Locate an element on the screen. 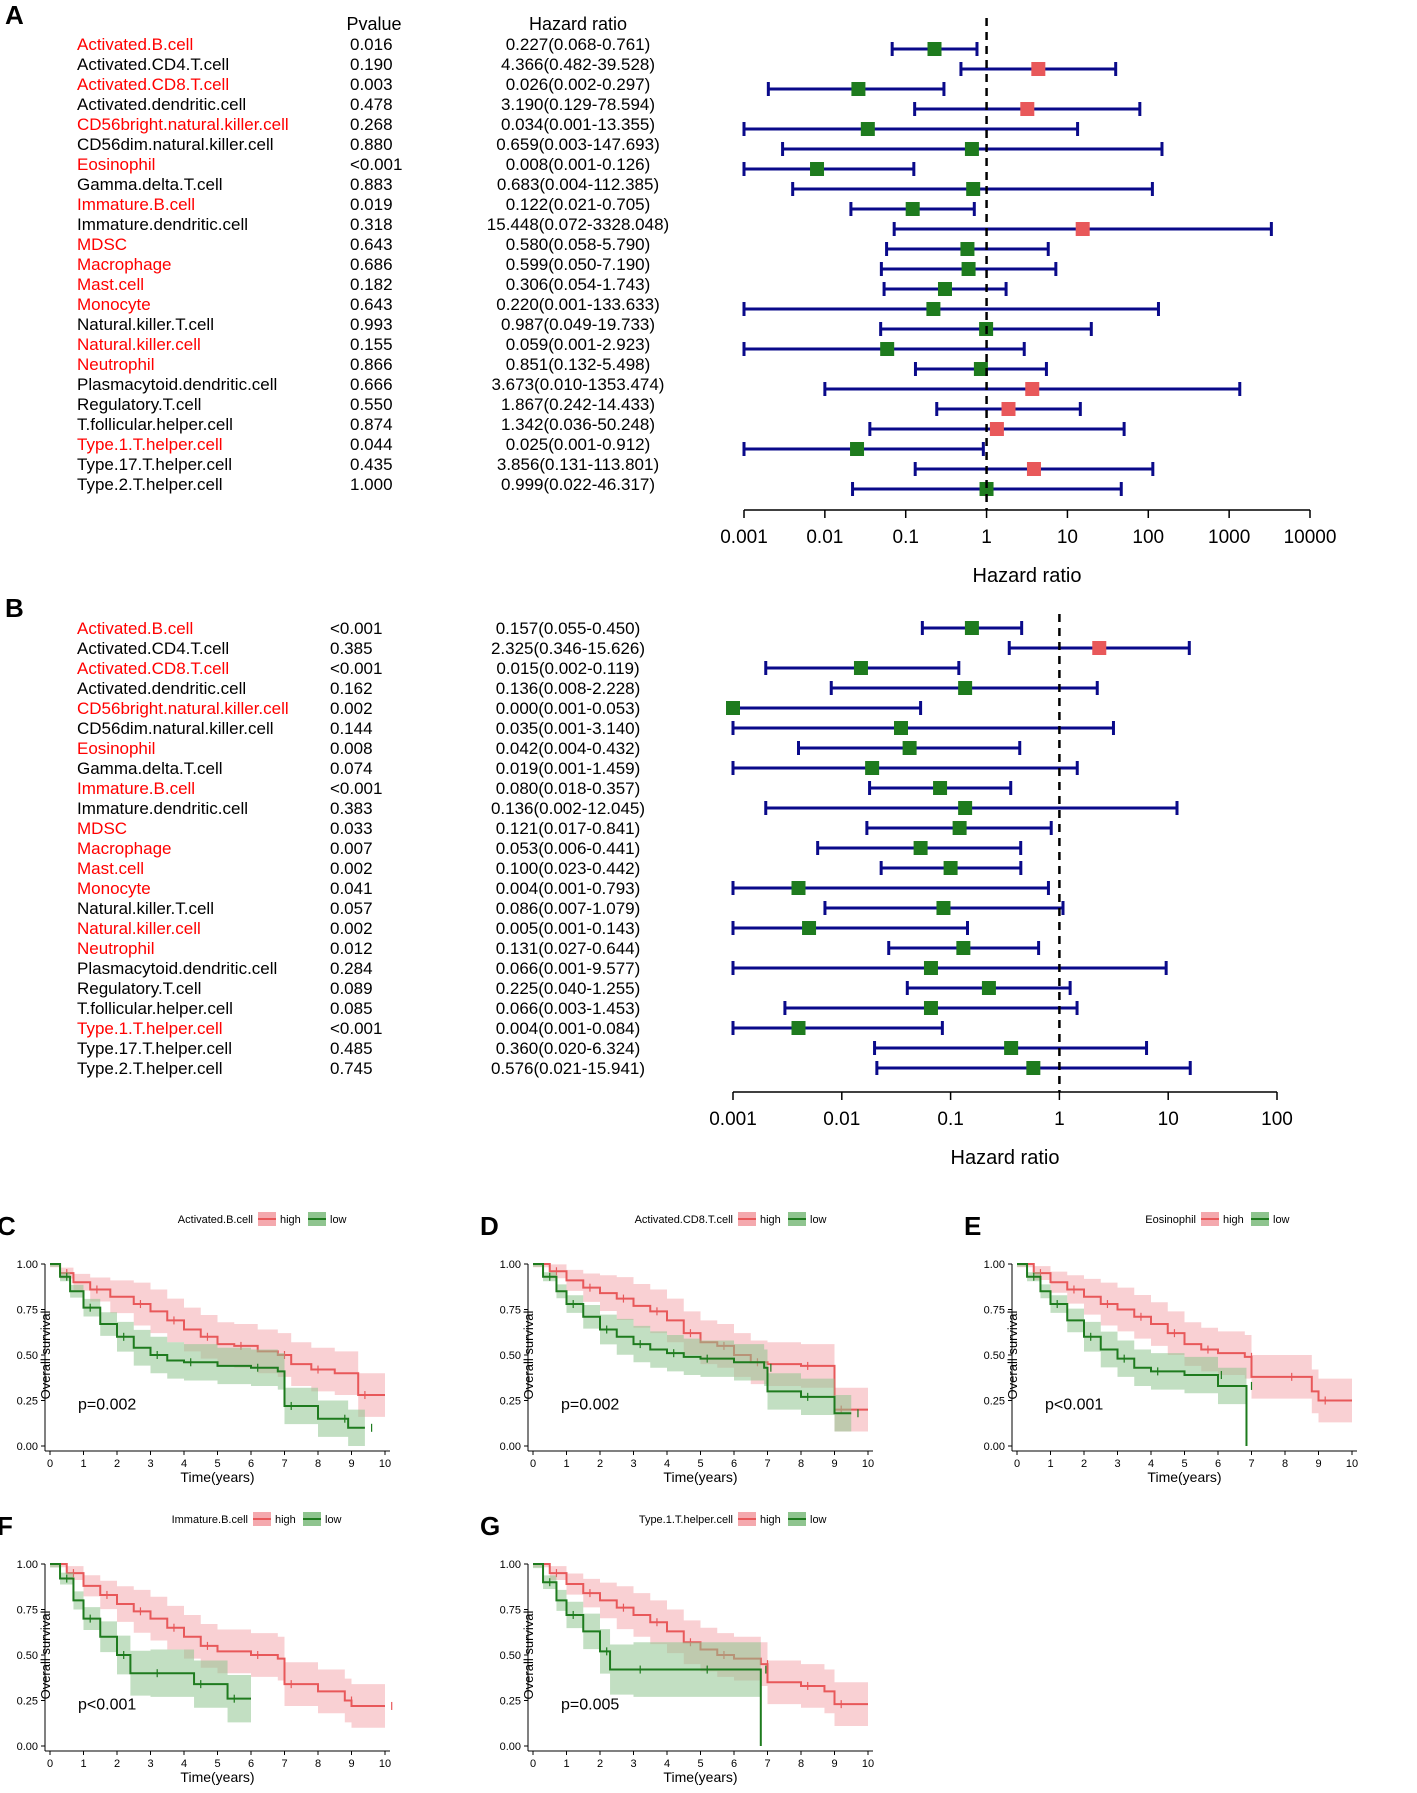  row-label: Natural.killer.cell is located at coordinates (139, 344).